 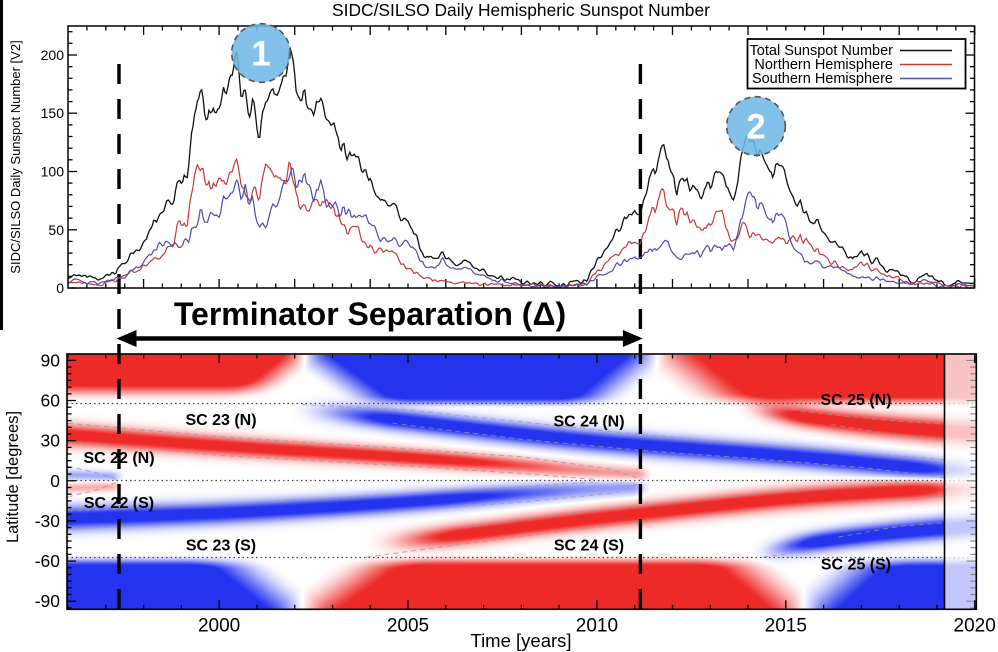 What do you see at coordinates (53, 55) in the screenshot?
I see `svg-text: 200` at bounding box center [53, 55].